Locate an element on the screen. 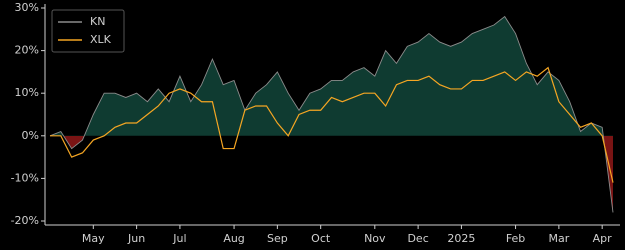 The image size is (625, 250). x-tick-label: Feb is located at coordinates (515, 238).